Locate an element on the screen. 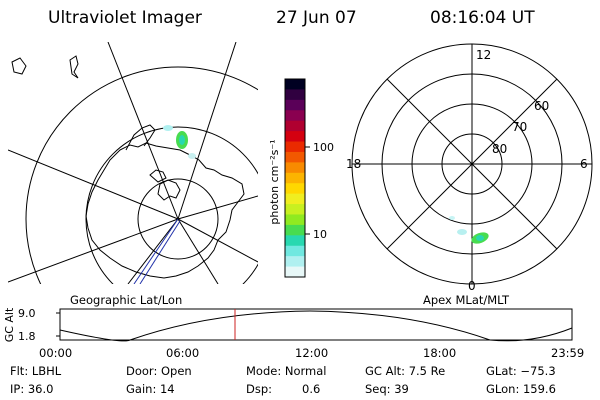  door-info: Door: Open is located at coordinates (159, 371).